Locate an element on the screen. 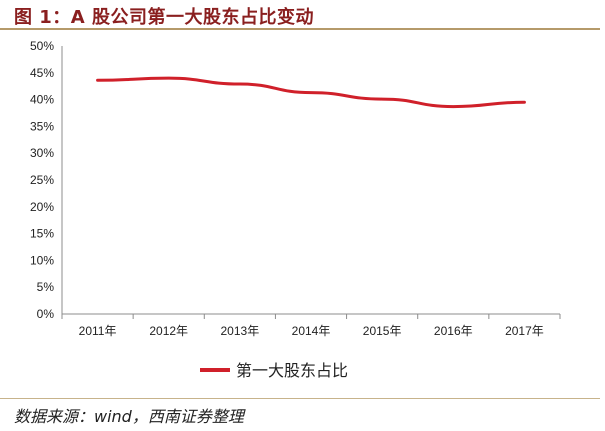  y-tick-label: 20% is located at coordinates (42, 207).